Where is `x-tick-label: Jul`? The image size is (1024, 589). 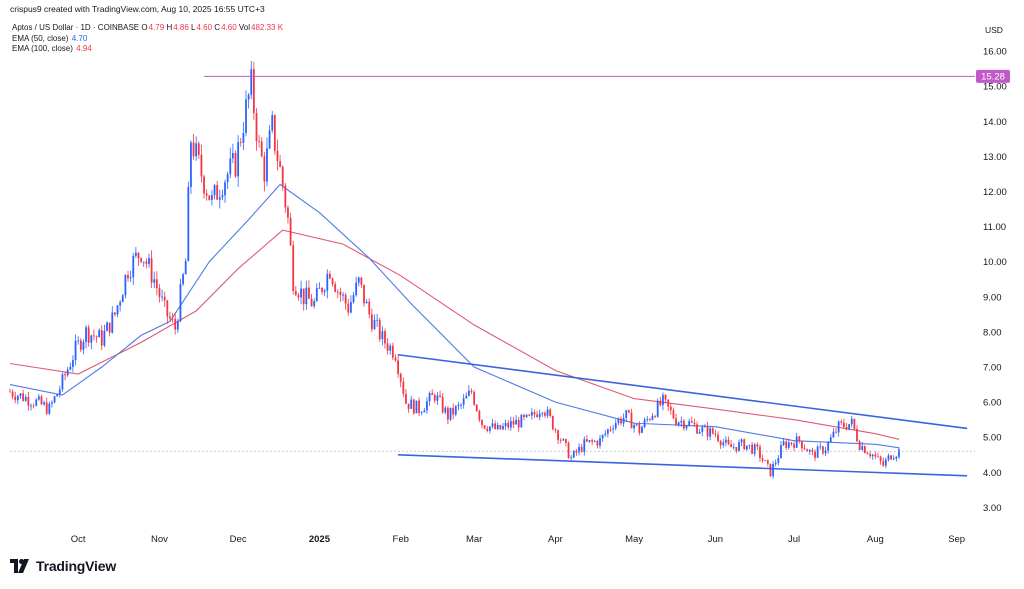
x-tick-label: Jul is located at coordinates (794, 539).